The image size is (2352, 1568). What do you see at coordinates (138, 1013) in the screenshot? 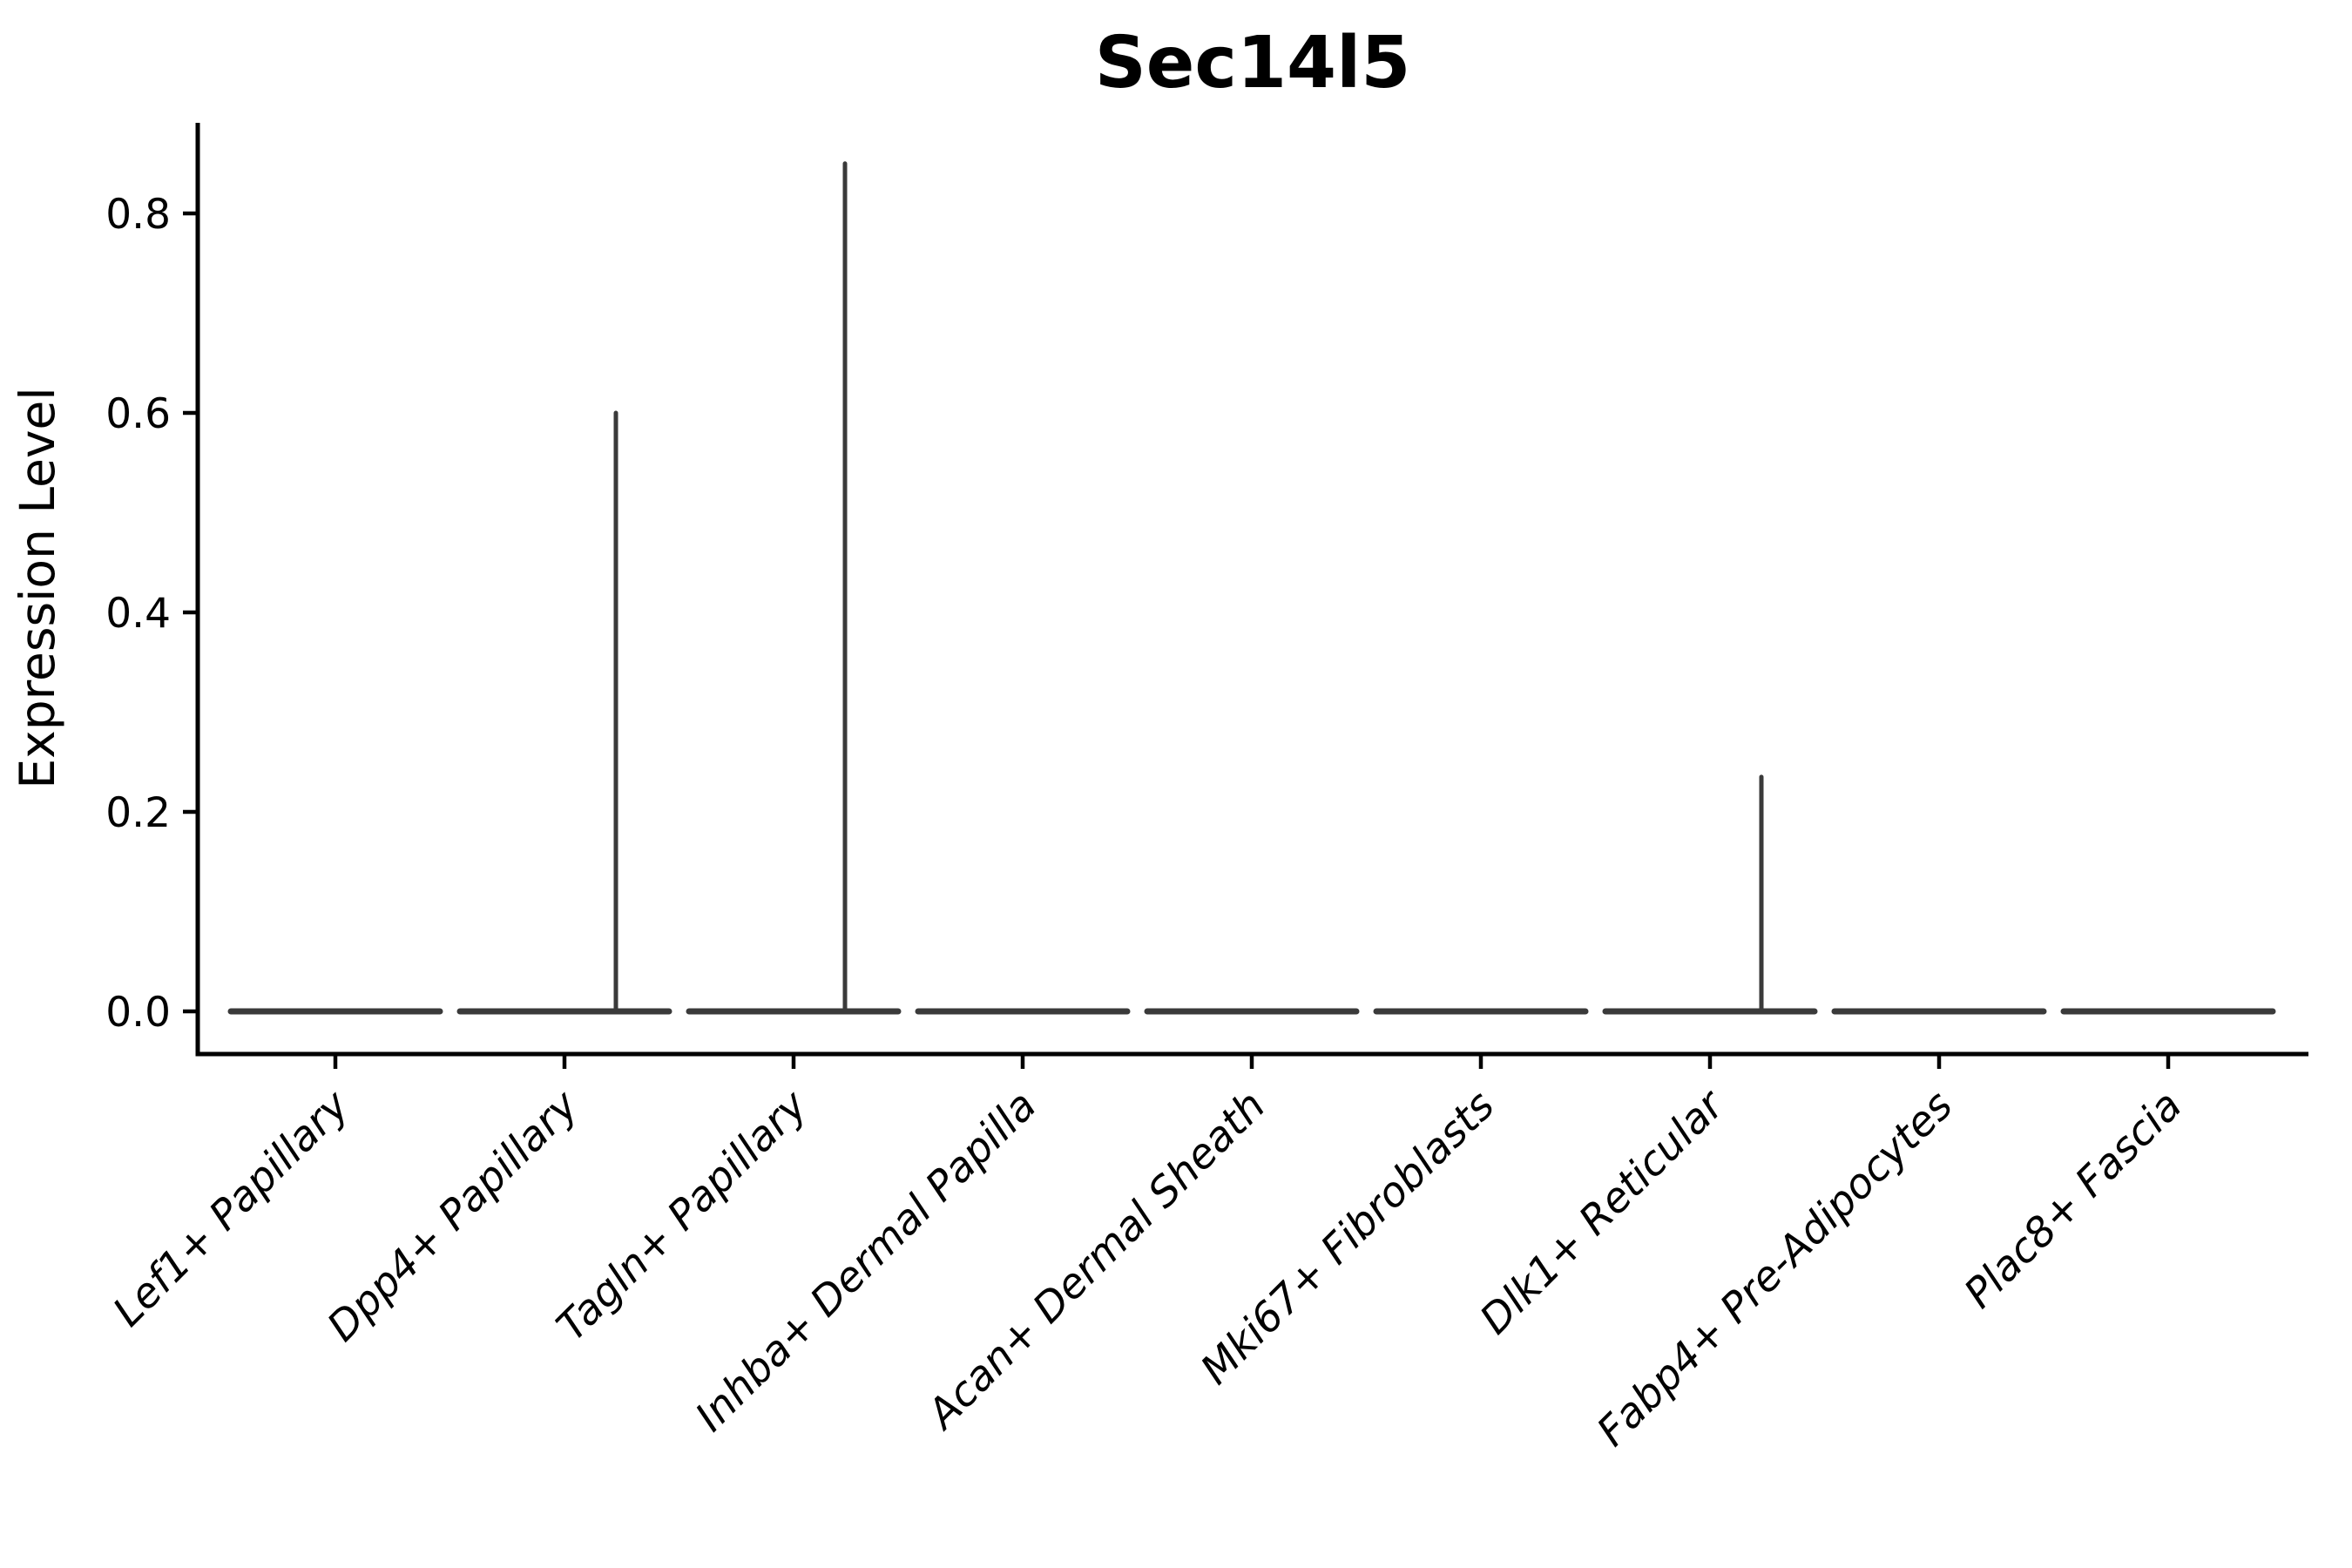
I see `y-tick-label: 0.0` at bounding box center [138, 1013].